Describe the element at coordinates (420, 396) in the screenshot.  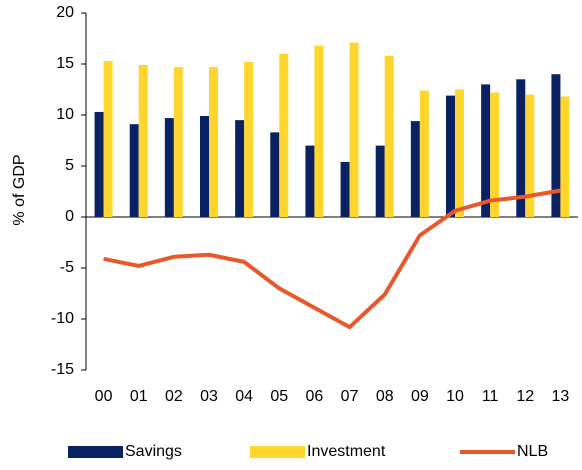
I see `x-tick-label: 09` at that location.